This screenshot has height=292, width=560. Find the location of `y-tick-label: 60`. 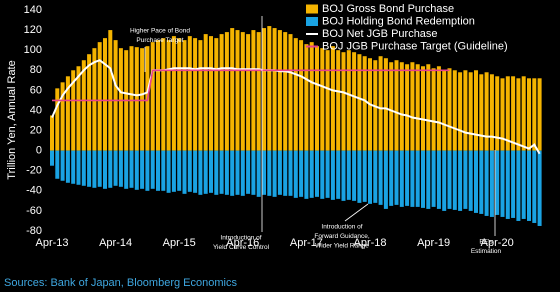

y-tick-label: 60 is located at coordinates (36, 90).